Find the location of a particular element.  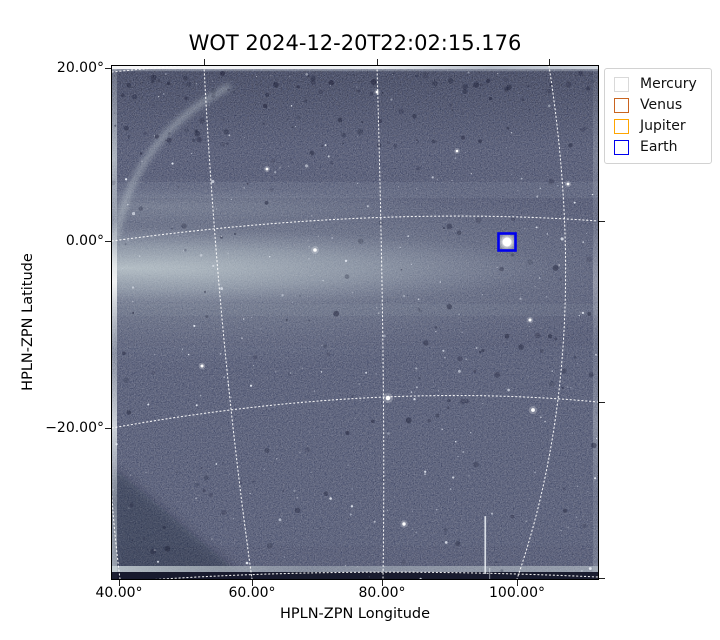

y-tick-label-neg20: −20.00° is located at coordinates (74, 428).